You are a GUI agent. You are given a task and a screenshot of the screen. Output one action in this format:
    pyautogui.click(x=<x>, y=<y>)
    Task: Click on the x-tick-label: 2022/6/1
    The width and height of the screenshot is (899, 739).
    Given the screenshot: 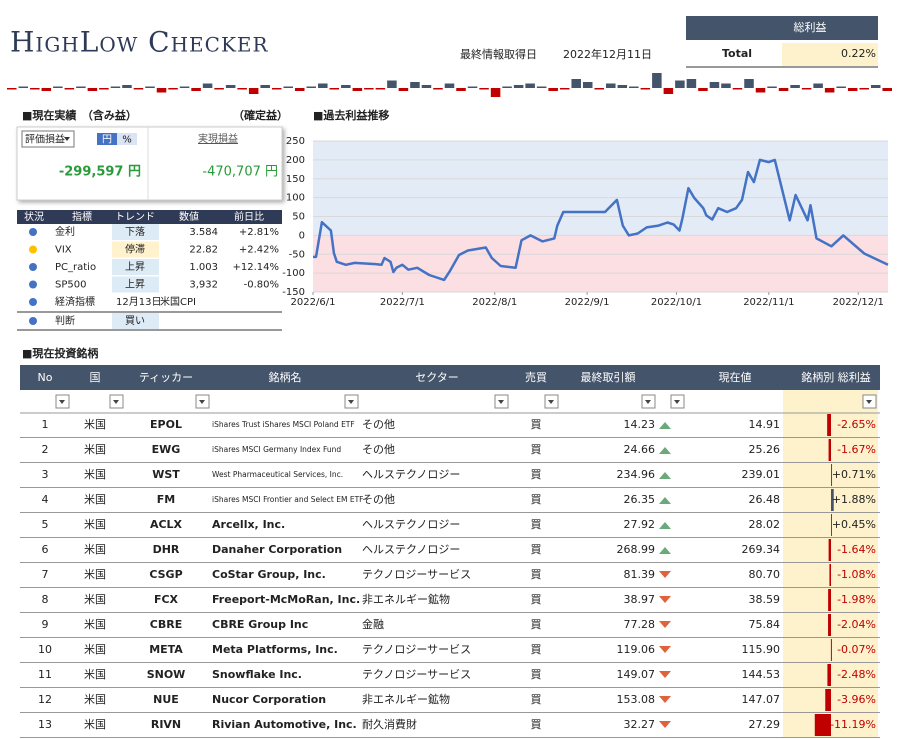 What is the action you would take?
    pyautogui.click(x=313, y=302)
    